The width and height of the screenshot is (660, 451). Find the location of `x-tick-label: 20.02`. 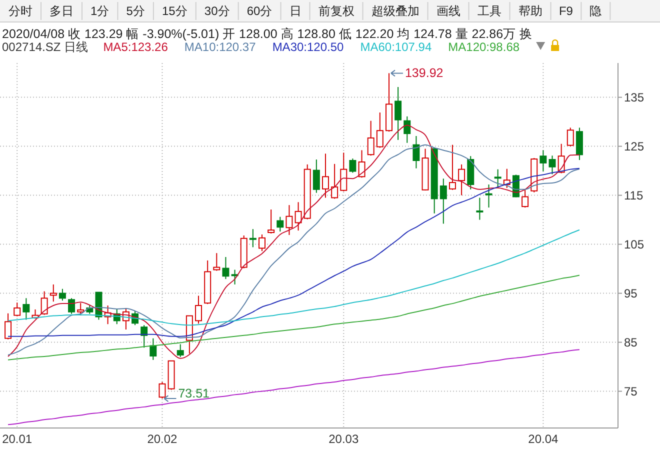

x-tick-label: 20.02 is located at coordinates (162, 439).